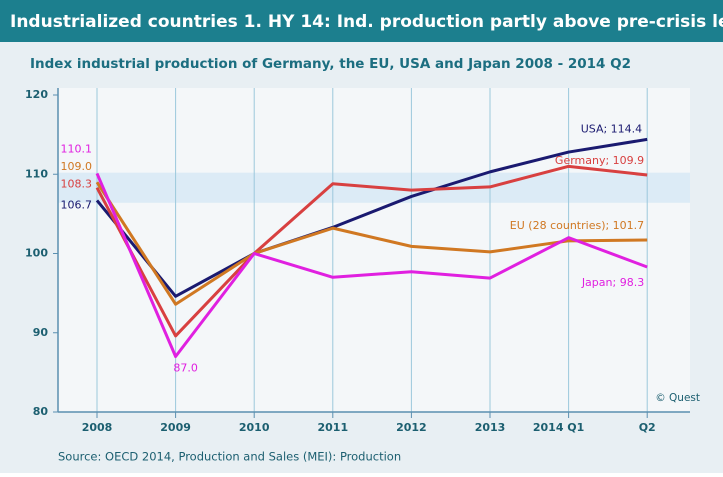  What do you see at coordinates (612, 282) in the screenshot?
I see `data-label: Japan; 98.3` at bounding box center [612, 282].